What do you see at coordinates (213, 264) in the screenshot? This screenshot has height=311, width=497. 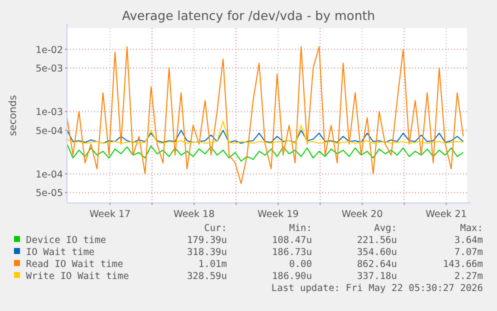 I see `text: 1.01m` at bounding box center [213, 264].